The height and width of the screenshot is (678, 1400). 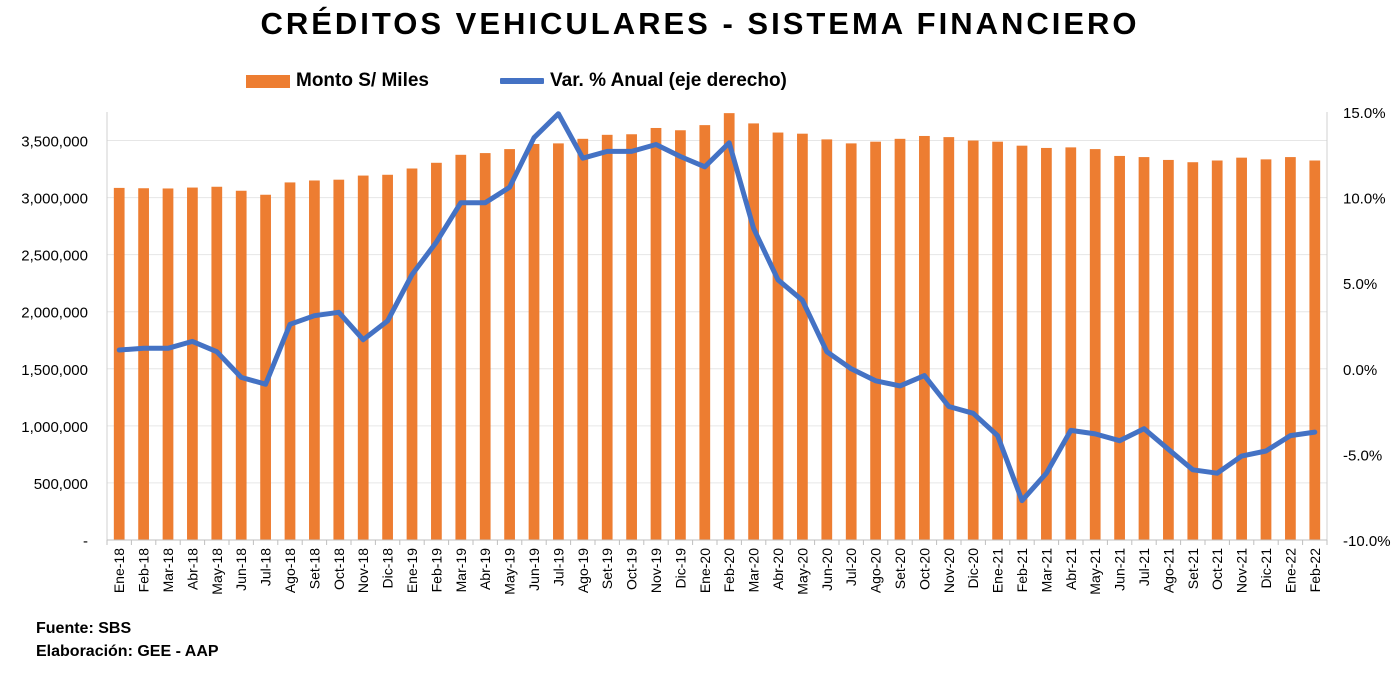 I want to click on x-tick-label: Nov-18, so click(x=363, y=570).